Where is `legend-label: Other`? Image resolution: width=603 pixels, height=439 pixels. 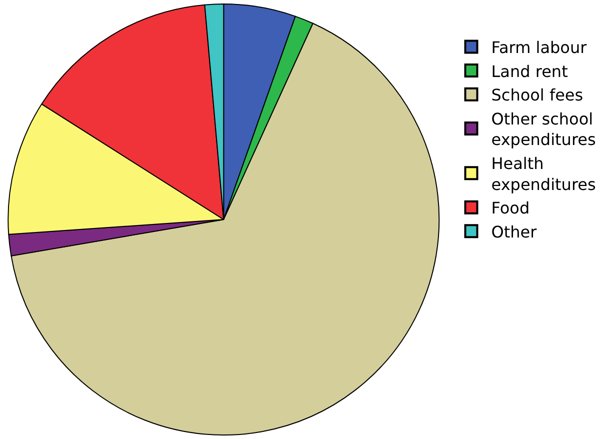
legend-label: Other is located at coordinates (514, 232).